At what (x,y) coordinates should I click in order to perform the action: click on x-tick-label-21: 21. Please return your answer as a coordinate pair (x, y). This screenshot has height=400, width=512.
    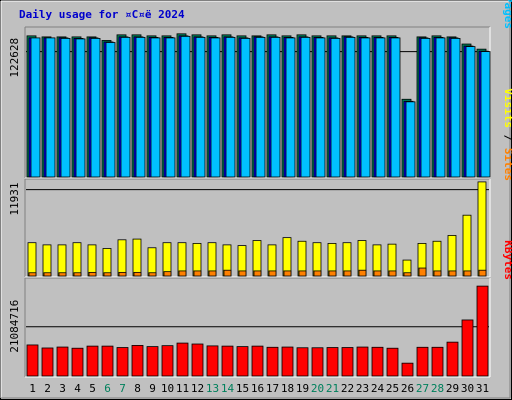
    Looking at the image, I should click on (332, 388).